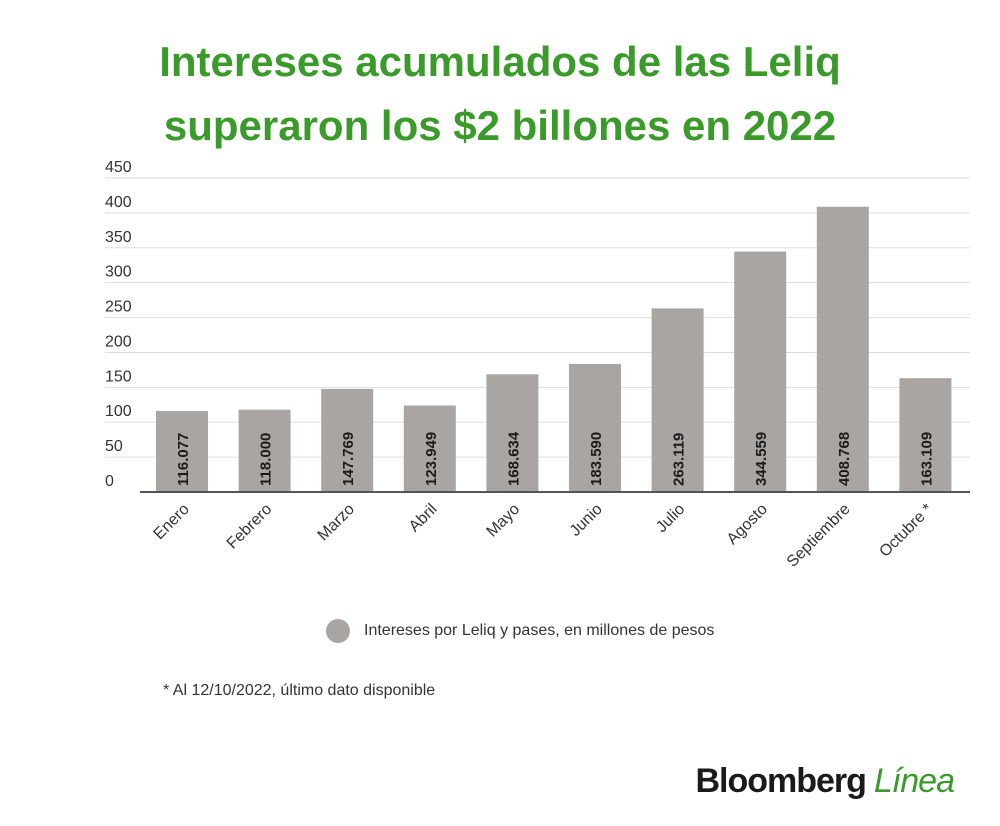 The height and width of the screenshot is (826, 1000). Describe the element at coordinates (118, 411) in the screenshot. I see `y-tick-label: 100` at that location.